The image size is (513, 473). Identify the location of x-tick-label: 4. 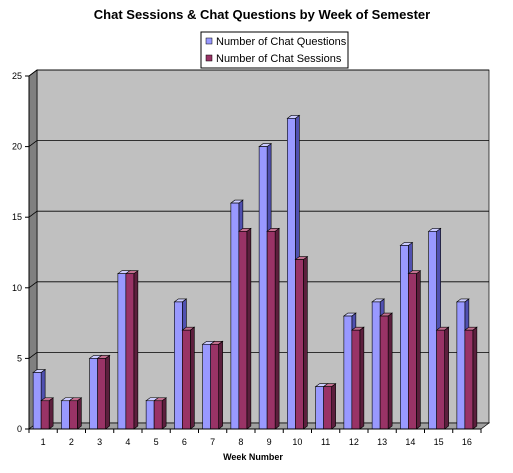
(127, 442).